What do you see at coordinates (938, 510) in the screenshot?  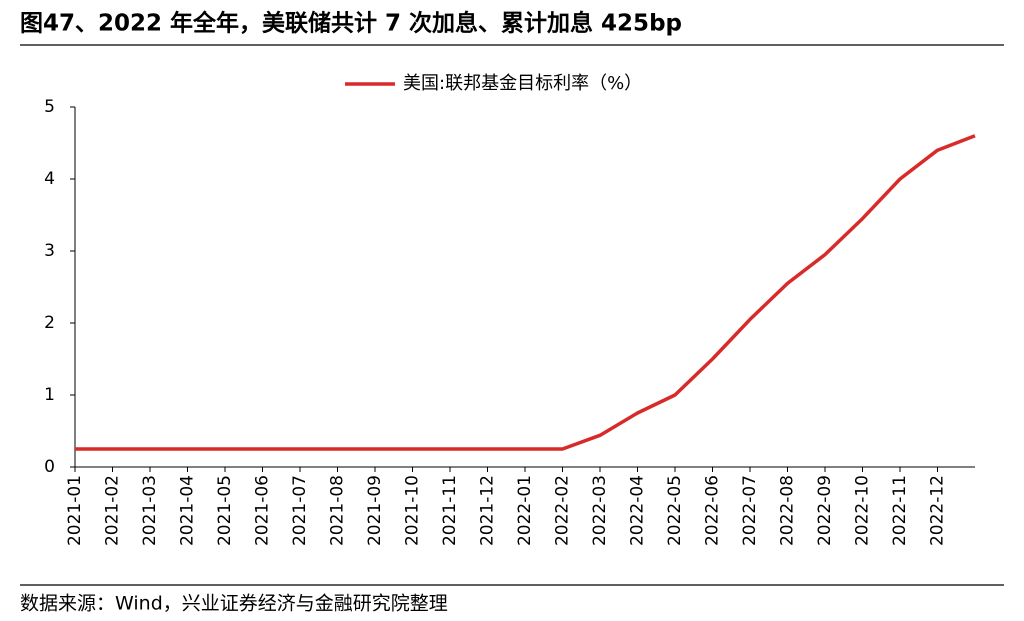 I see `x-tick-label: 2022-12` at bounding box center [938, 510].